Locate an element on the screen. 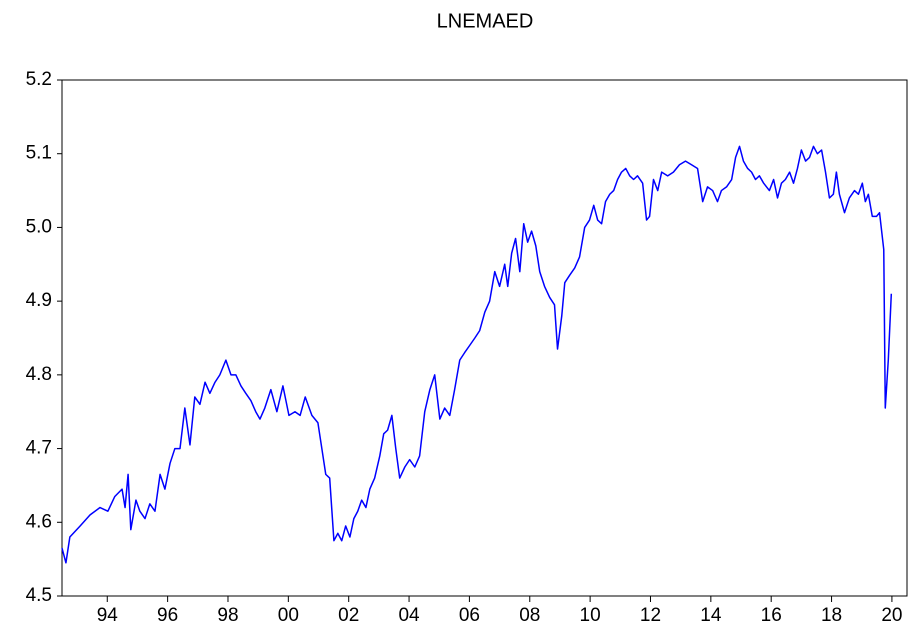  x-tick-label: 10 is located at coordinates (590, 615).